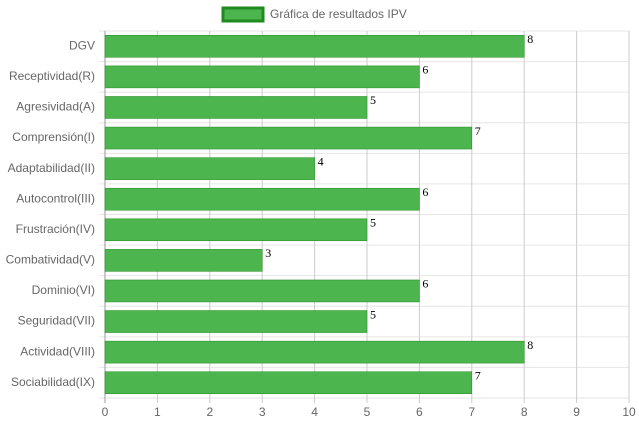 This screenshot has height=427, width=639. What do you see at coordinates (629, 412) in the screenshot?
I see `x-tick-label: 10` at bounding box center [629, 412].